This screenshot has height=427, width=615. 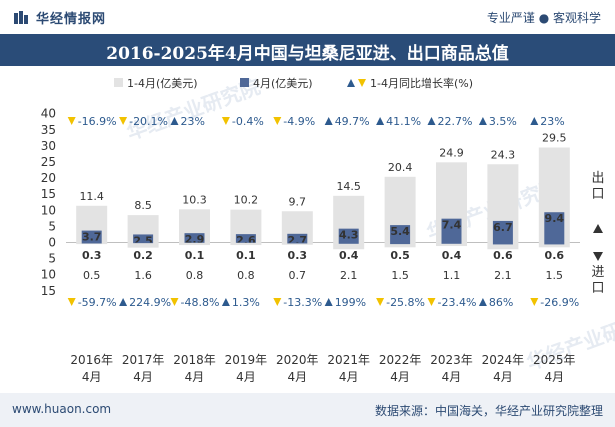 What do you see at coordinates (307, 410) in the screenshot?
I see `footer: www.huaon.com 数据来源：中国海关，华经产业研究院整理` at bounding box center [307, 410].